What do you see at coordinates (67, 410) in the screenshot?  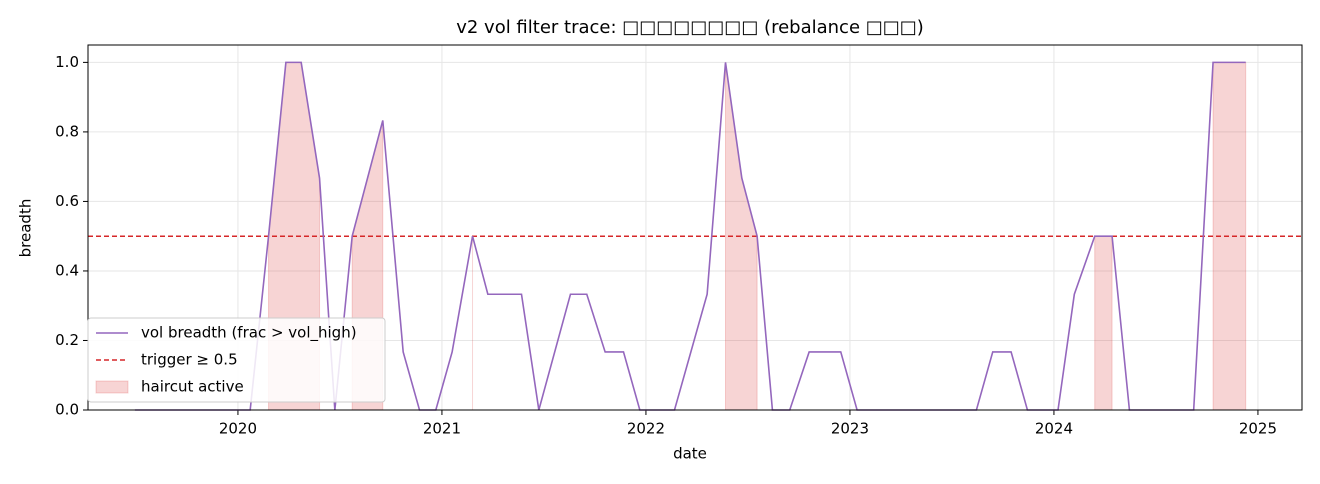 I see `y-tick-label: 0.0` at bounding box center [67, 410].